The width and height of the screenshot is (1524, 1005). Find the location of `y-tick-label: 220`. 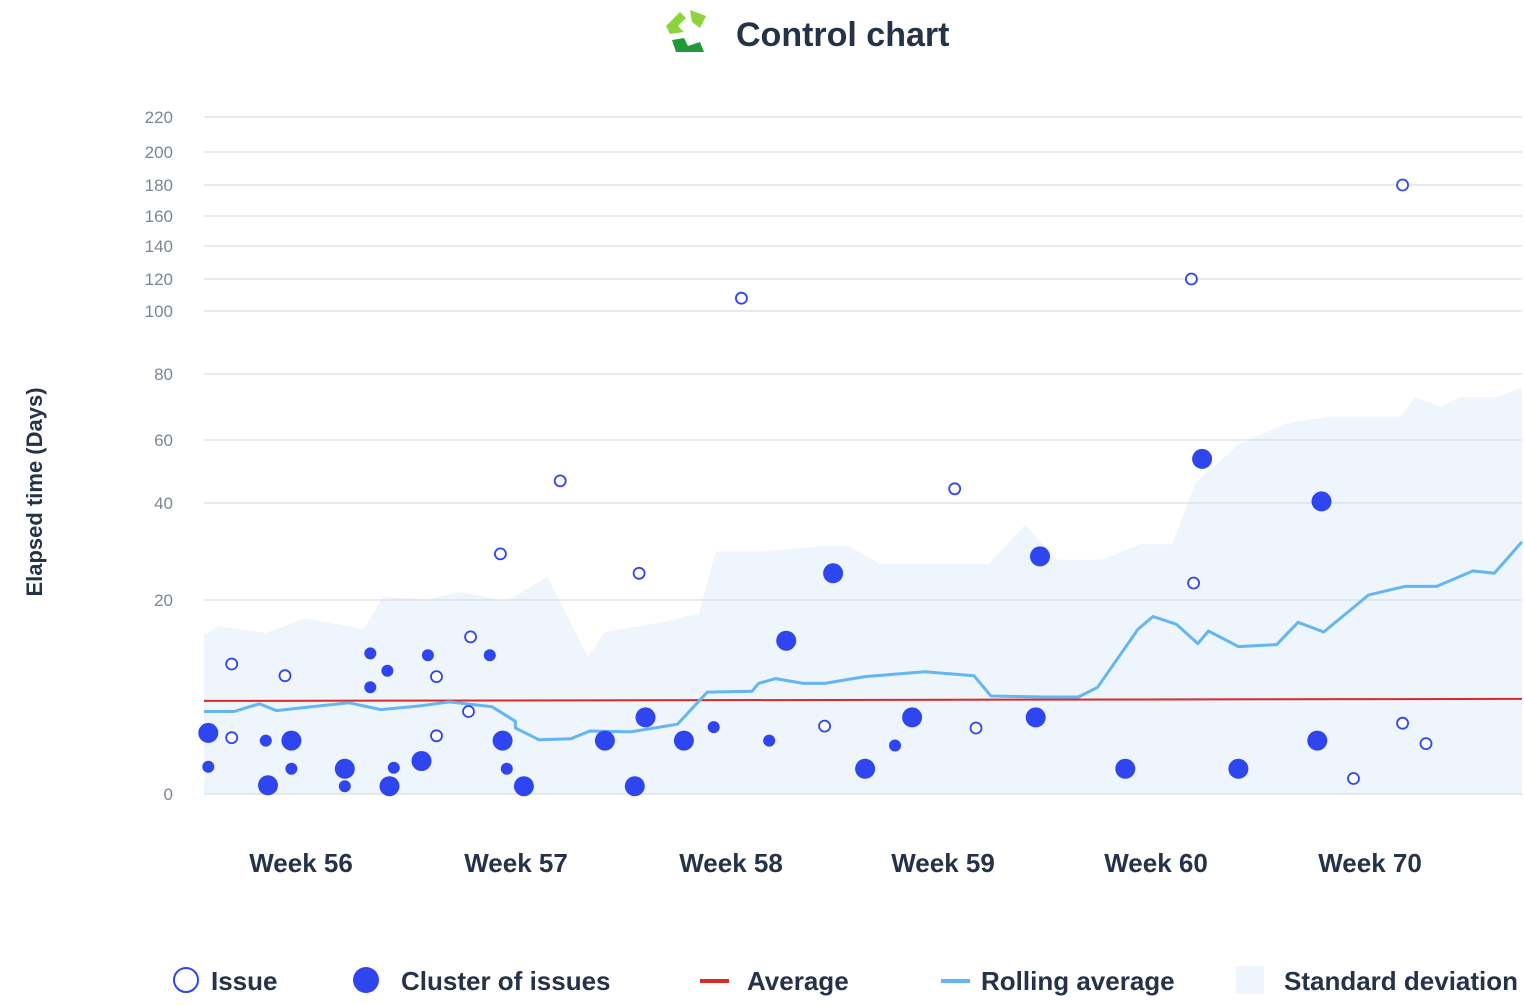

y-tick-label: 220 is located at coordinates (159, 117).